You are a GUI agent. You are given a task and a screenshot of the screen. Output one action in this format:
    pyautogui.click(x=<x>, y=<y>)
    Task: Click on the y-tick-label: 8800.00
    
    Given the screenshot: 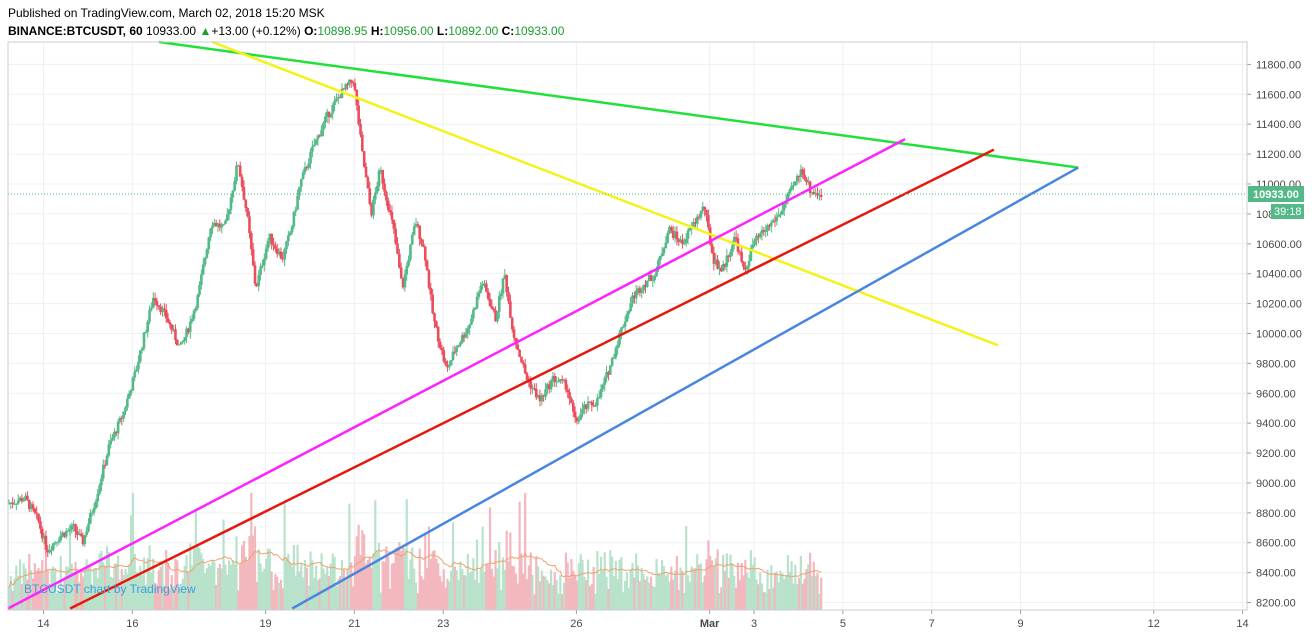 What is the action you would take?
    pyautogui.click(x=1276, y=514)
    